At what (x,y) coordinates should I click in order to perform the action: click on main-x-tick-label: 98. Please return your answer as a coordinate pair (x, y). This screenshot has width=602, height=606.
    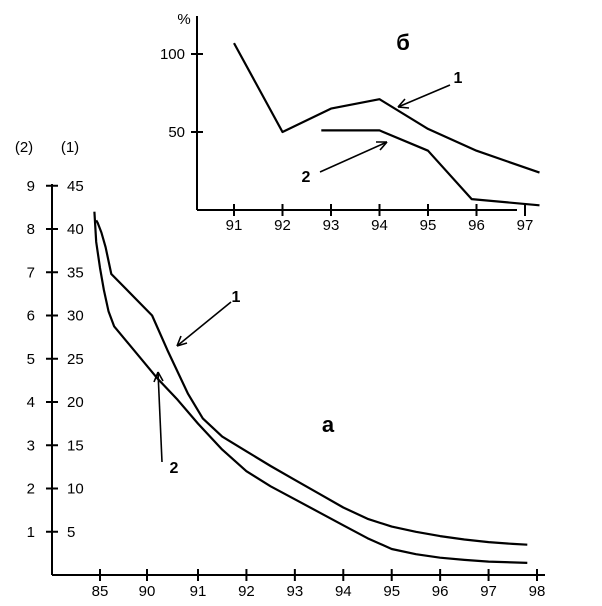
    Looking at the image, I should click on (537, 591).